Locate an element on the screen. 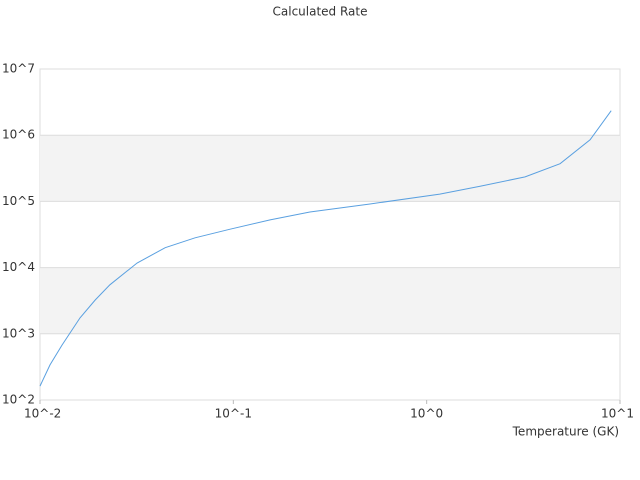  y-tick-label: 10^3 is located at coordinates (18, 333).